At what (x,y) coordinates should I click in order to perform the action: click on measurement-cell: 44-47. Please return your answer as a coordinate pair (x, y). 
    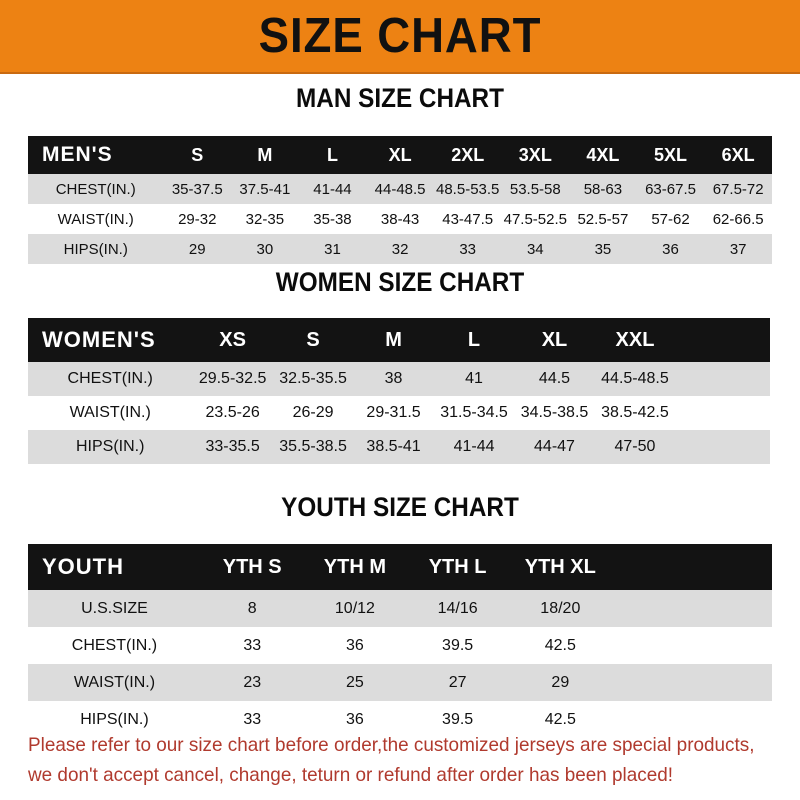
    Looking at the image, I should click on (554, 446).